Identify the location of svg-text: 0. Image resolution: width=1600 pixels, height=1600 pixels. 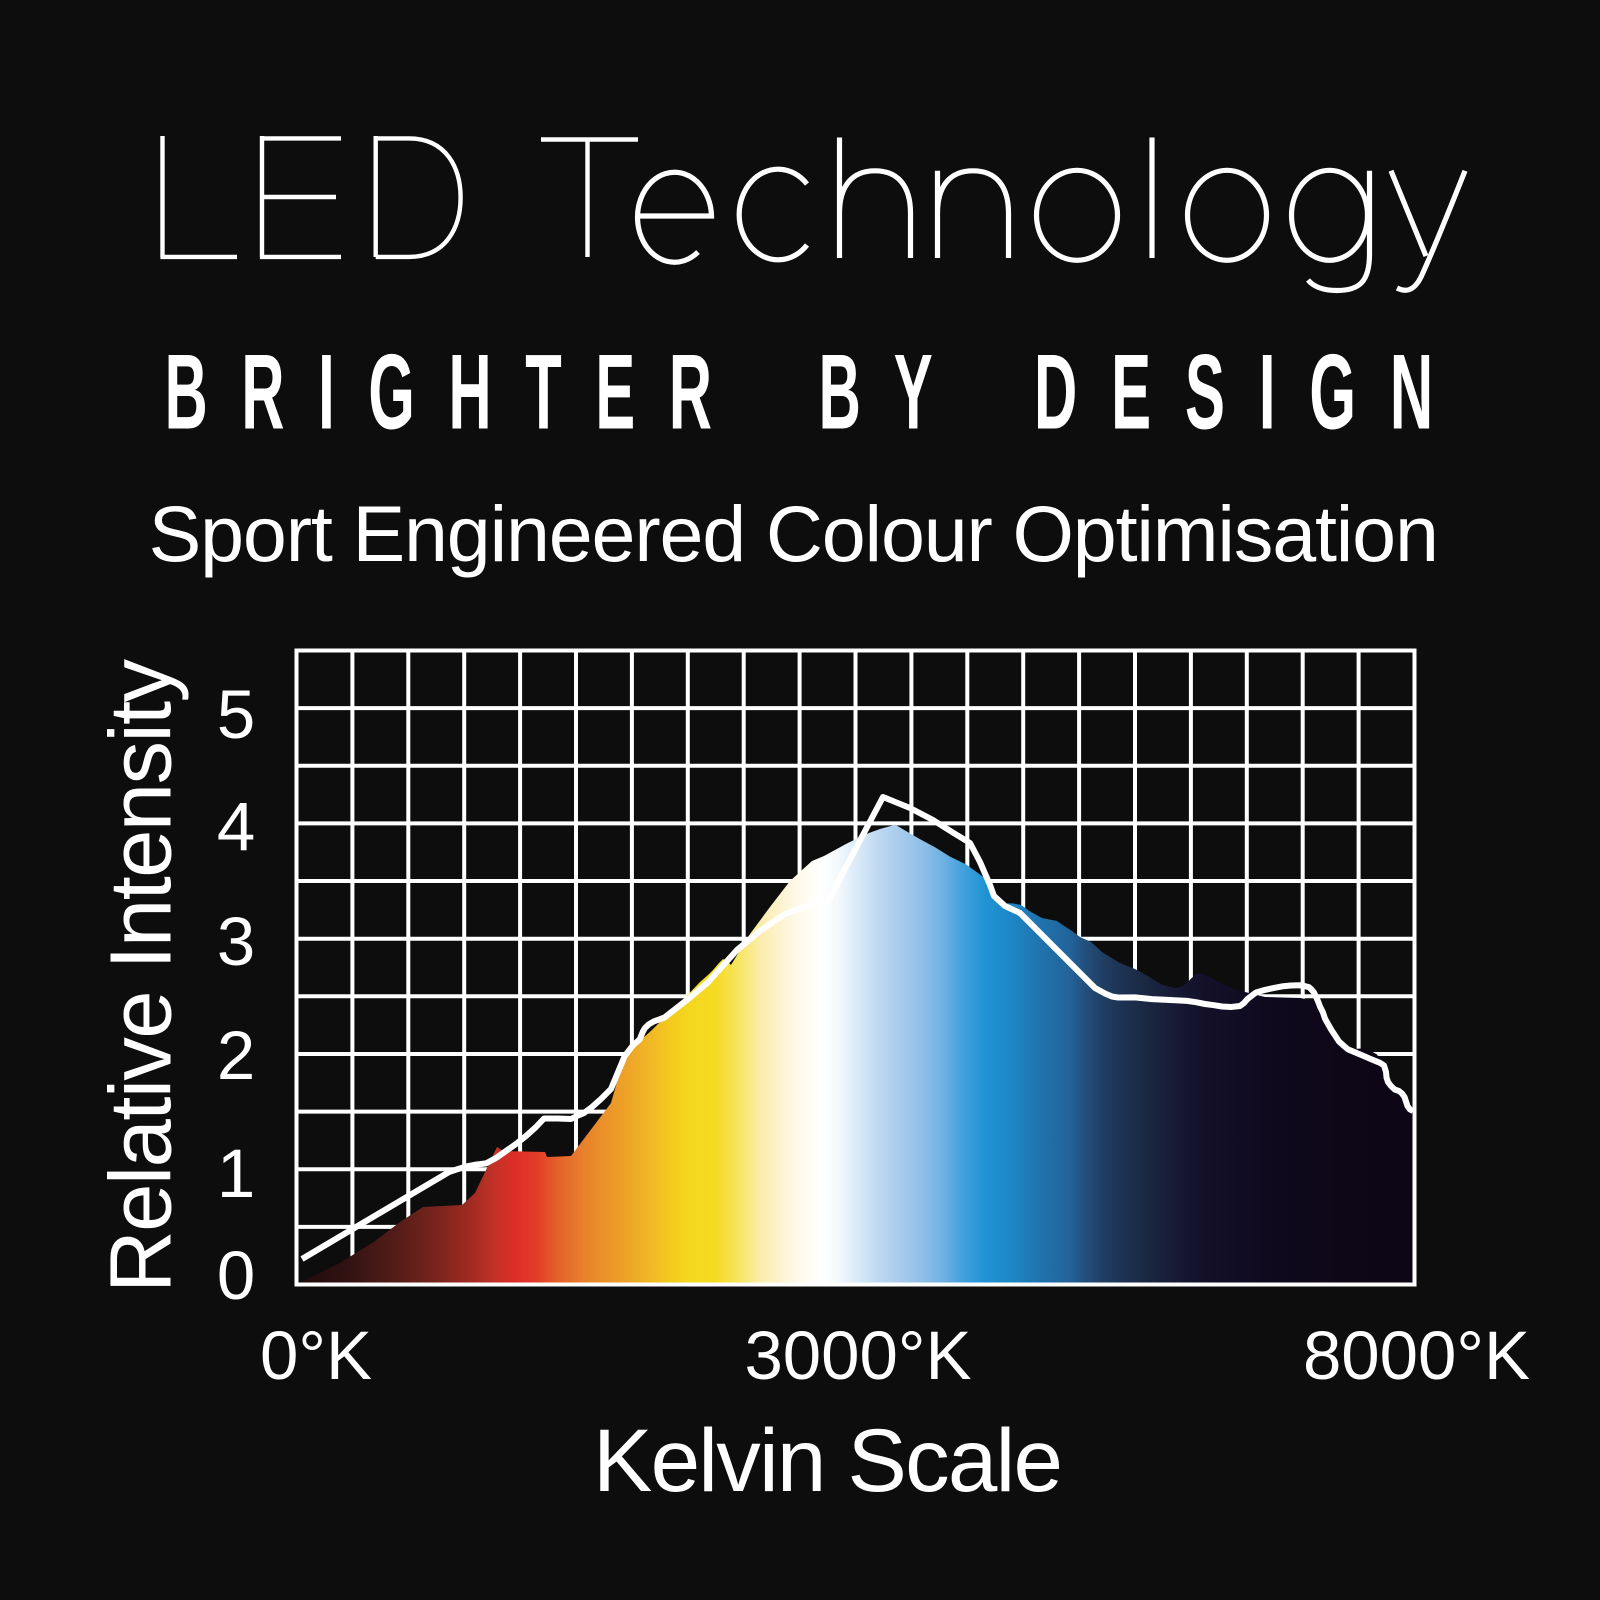
(236, 1275).